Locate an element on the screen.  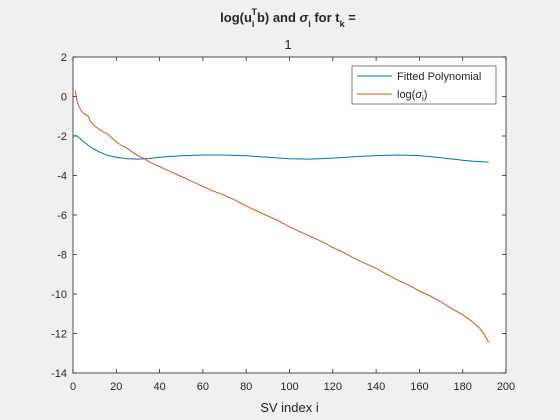
legend-box is located at coordinates (424, 85).